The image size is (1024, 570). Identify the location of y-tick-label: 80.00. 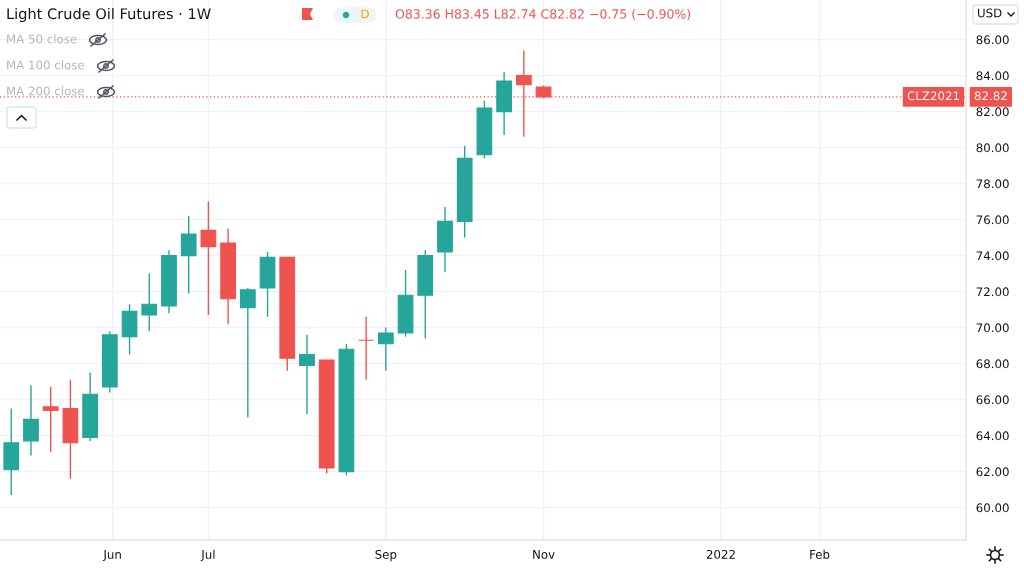
(992, 148).